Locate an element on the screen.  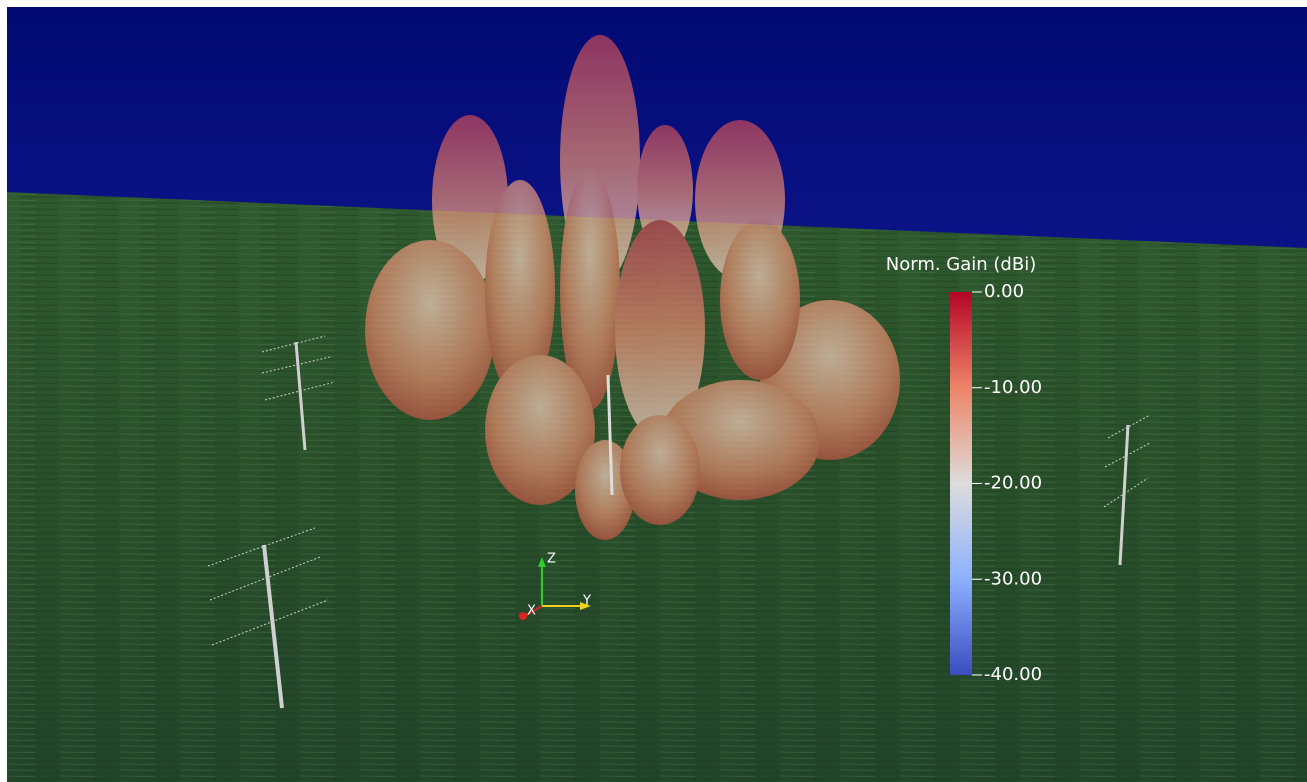
center-antenna is located at coordinates (610, 435).